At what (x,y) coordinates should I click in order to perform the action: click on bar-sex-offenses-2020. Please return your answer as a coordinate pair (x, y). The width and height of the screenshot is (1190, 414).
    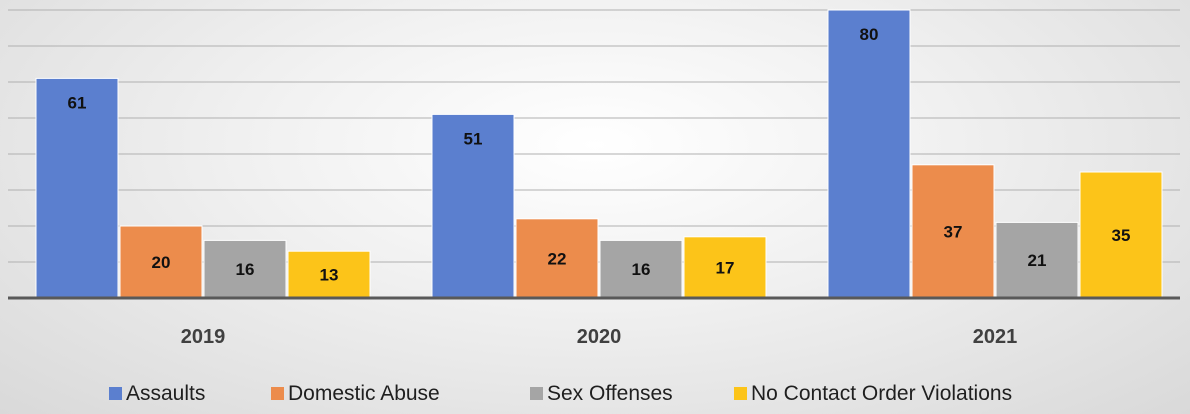
    Looking at the image, I should click on (641, 269).